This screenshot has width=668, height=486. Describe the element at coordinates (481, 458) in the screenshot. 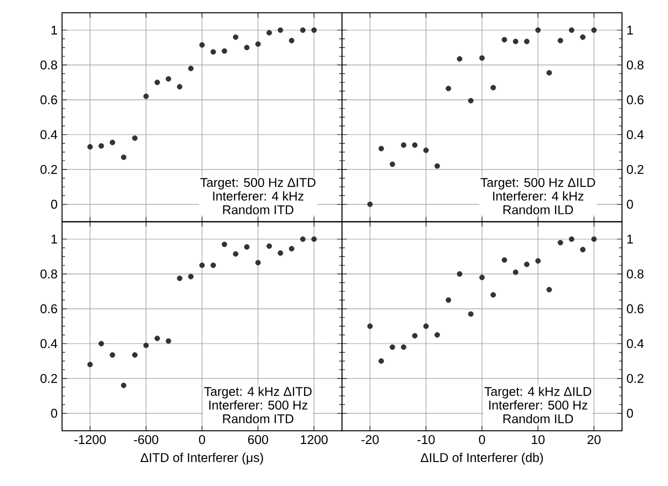

I see `x-axis-title: ΔILD of Interferer (db)` at that location.